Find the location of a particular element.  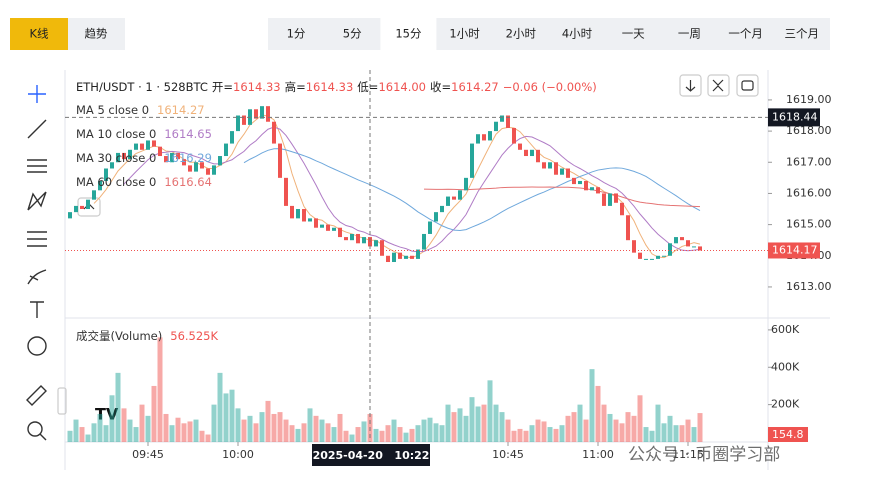

x-tick-label: 11:15 is located at coordinates (688, 454).